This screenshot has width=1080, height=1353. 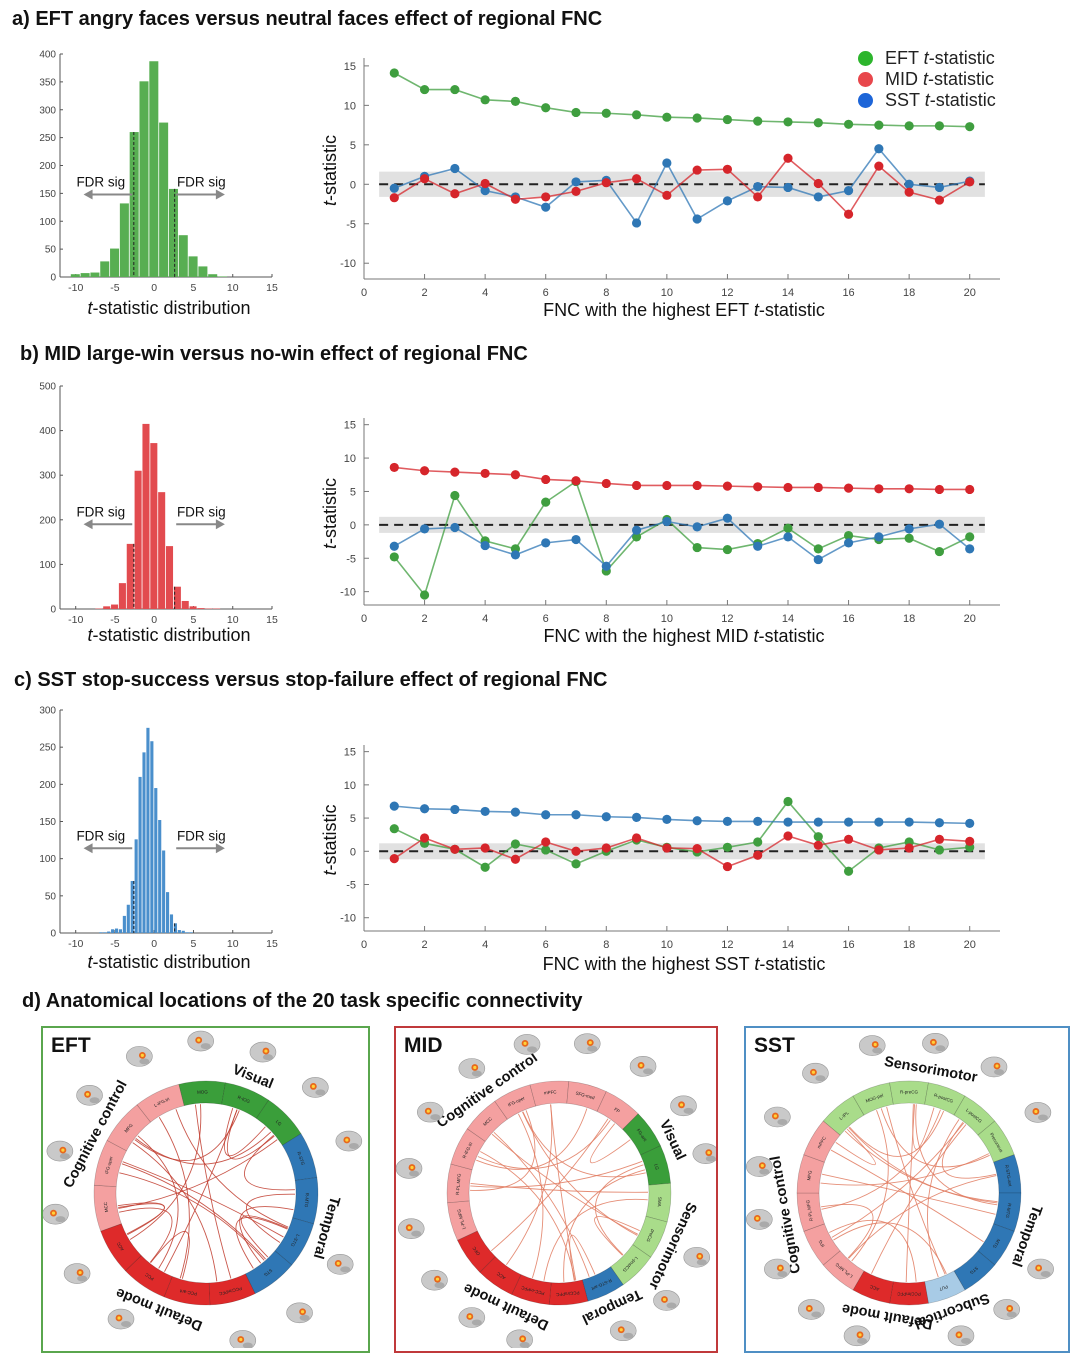 I want to click on arrow-right-icon, so click(x=220, y=524).